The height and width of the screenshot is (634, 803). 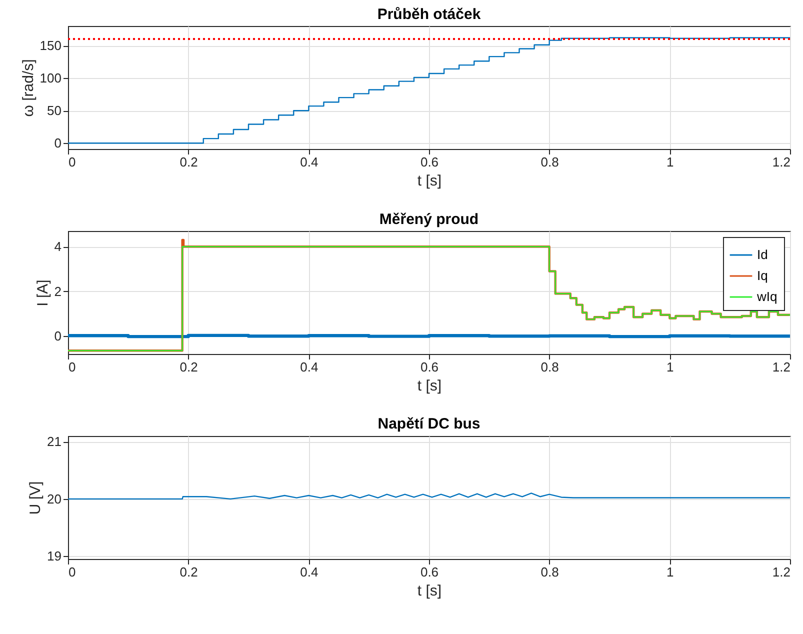 What do you see at coordinates (54, 556) in the screenshot?
I see `y-tick-label: 19` at bounding box center [54, 556].